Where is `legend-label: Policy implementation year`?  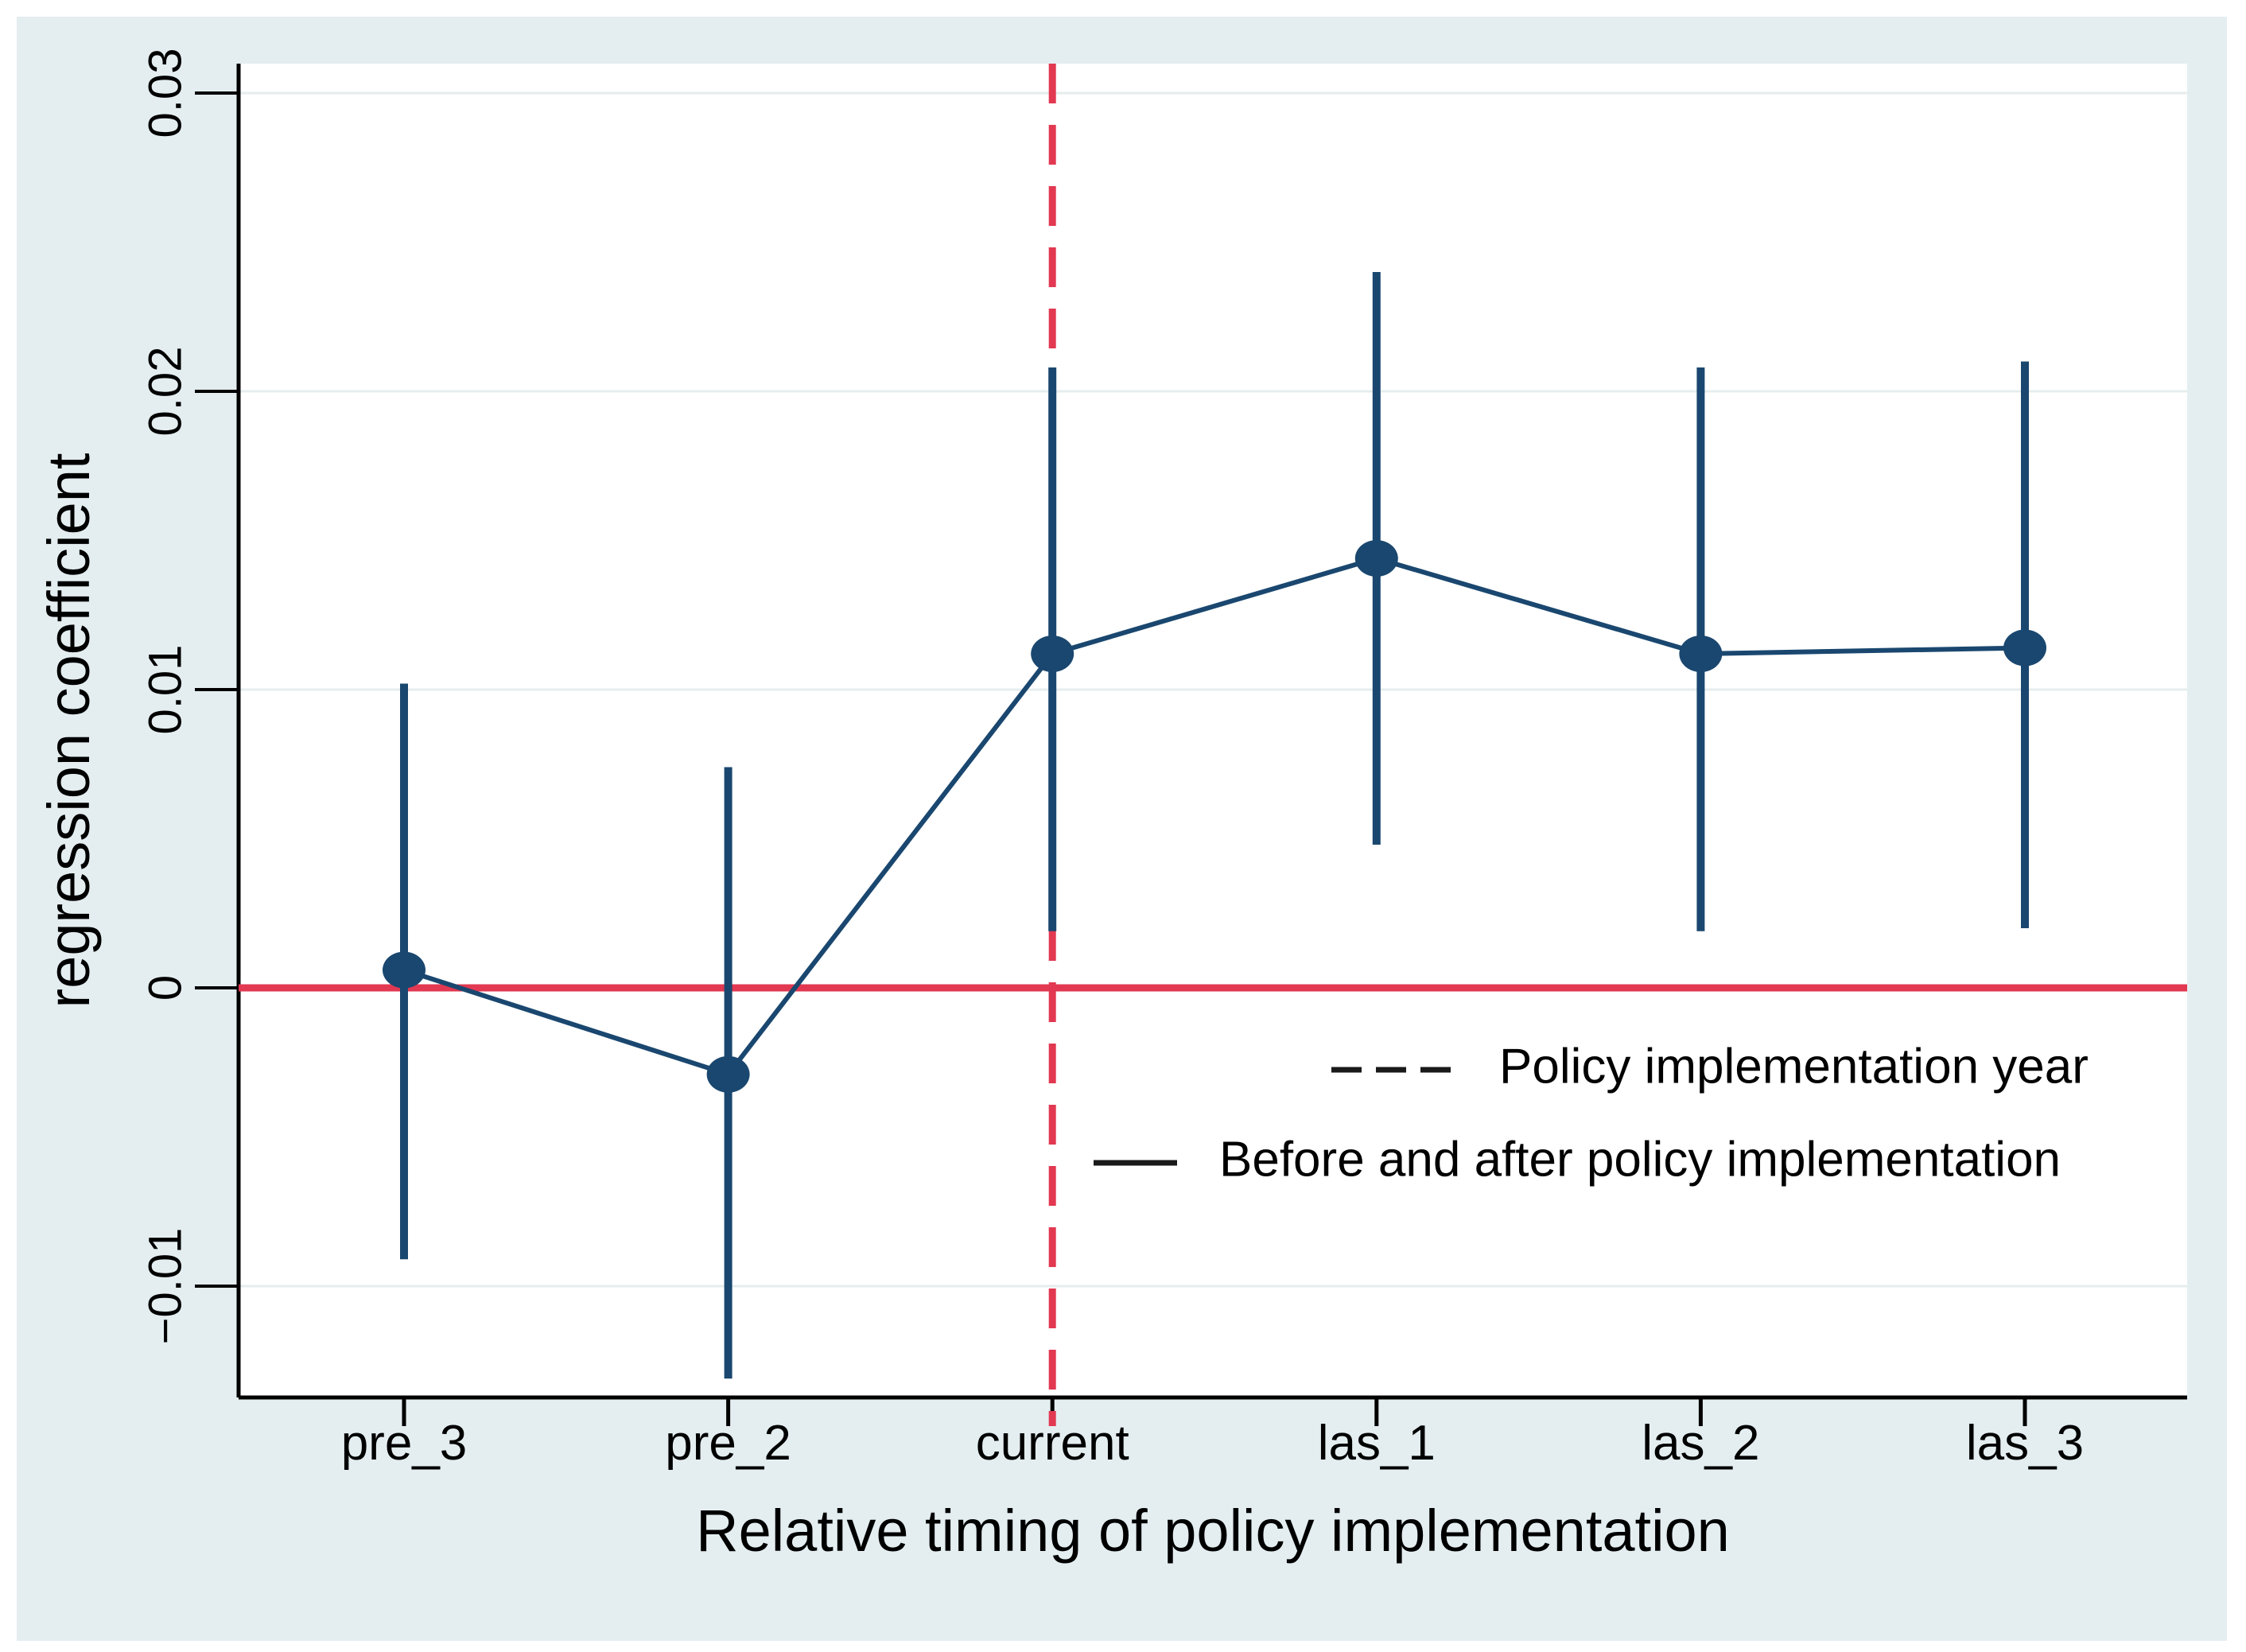
legend-label: Policy implementation year is located at coordinates (1794, 1066).